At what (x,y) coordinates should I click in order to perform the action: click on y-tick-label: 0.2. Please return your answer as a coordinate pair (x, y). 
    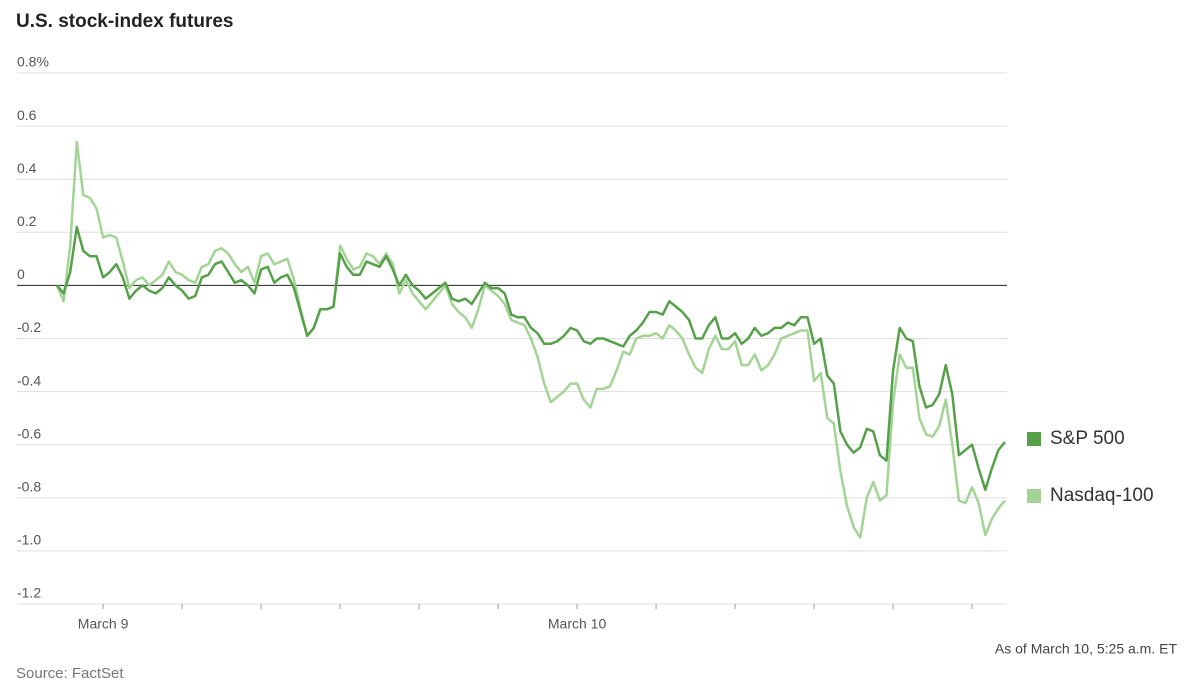
    Looking at the image, I should click on (27, 221).